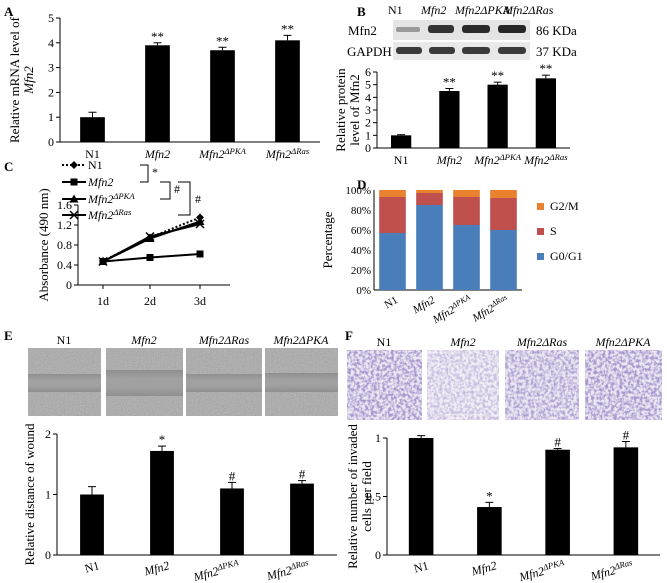 The height and width of the screenshot is (583, 667). I want to click on wound-image-label: Mfn2ΔPKA, so click(300, 340).